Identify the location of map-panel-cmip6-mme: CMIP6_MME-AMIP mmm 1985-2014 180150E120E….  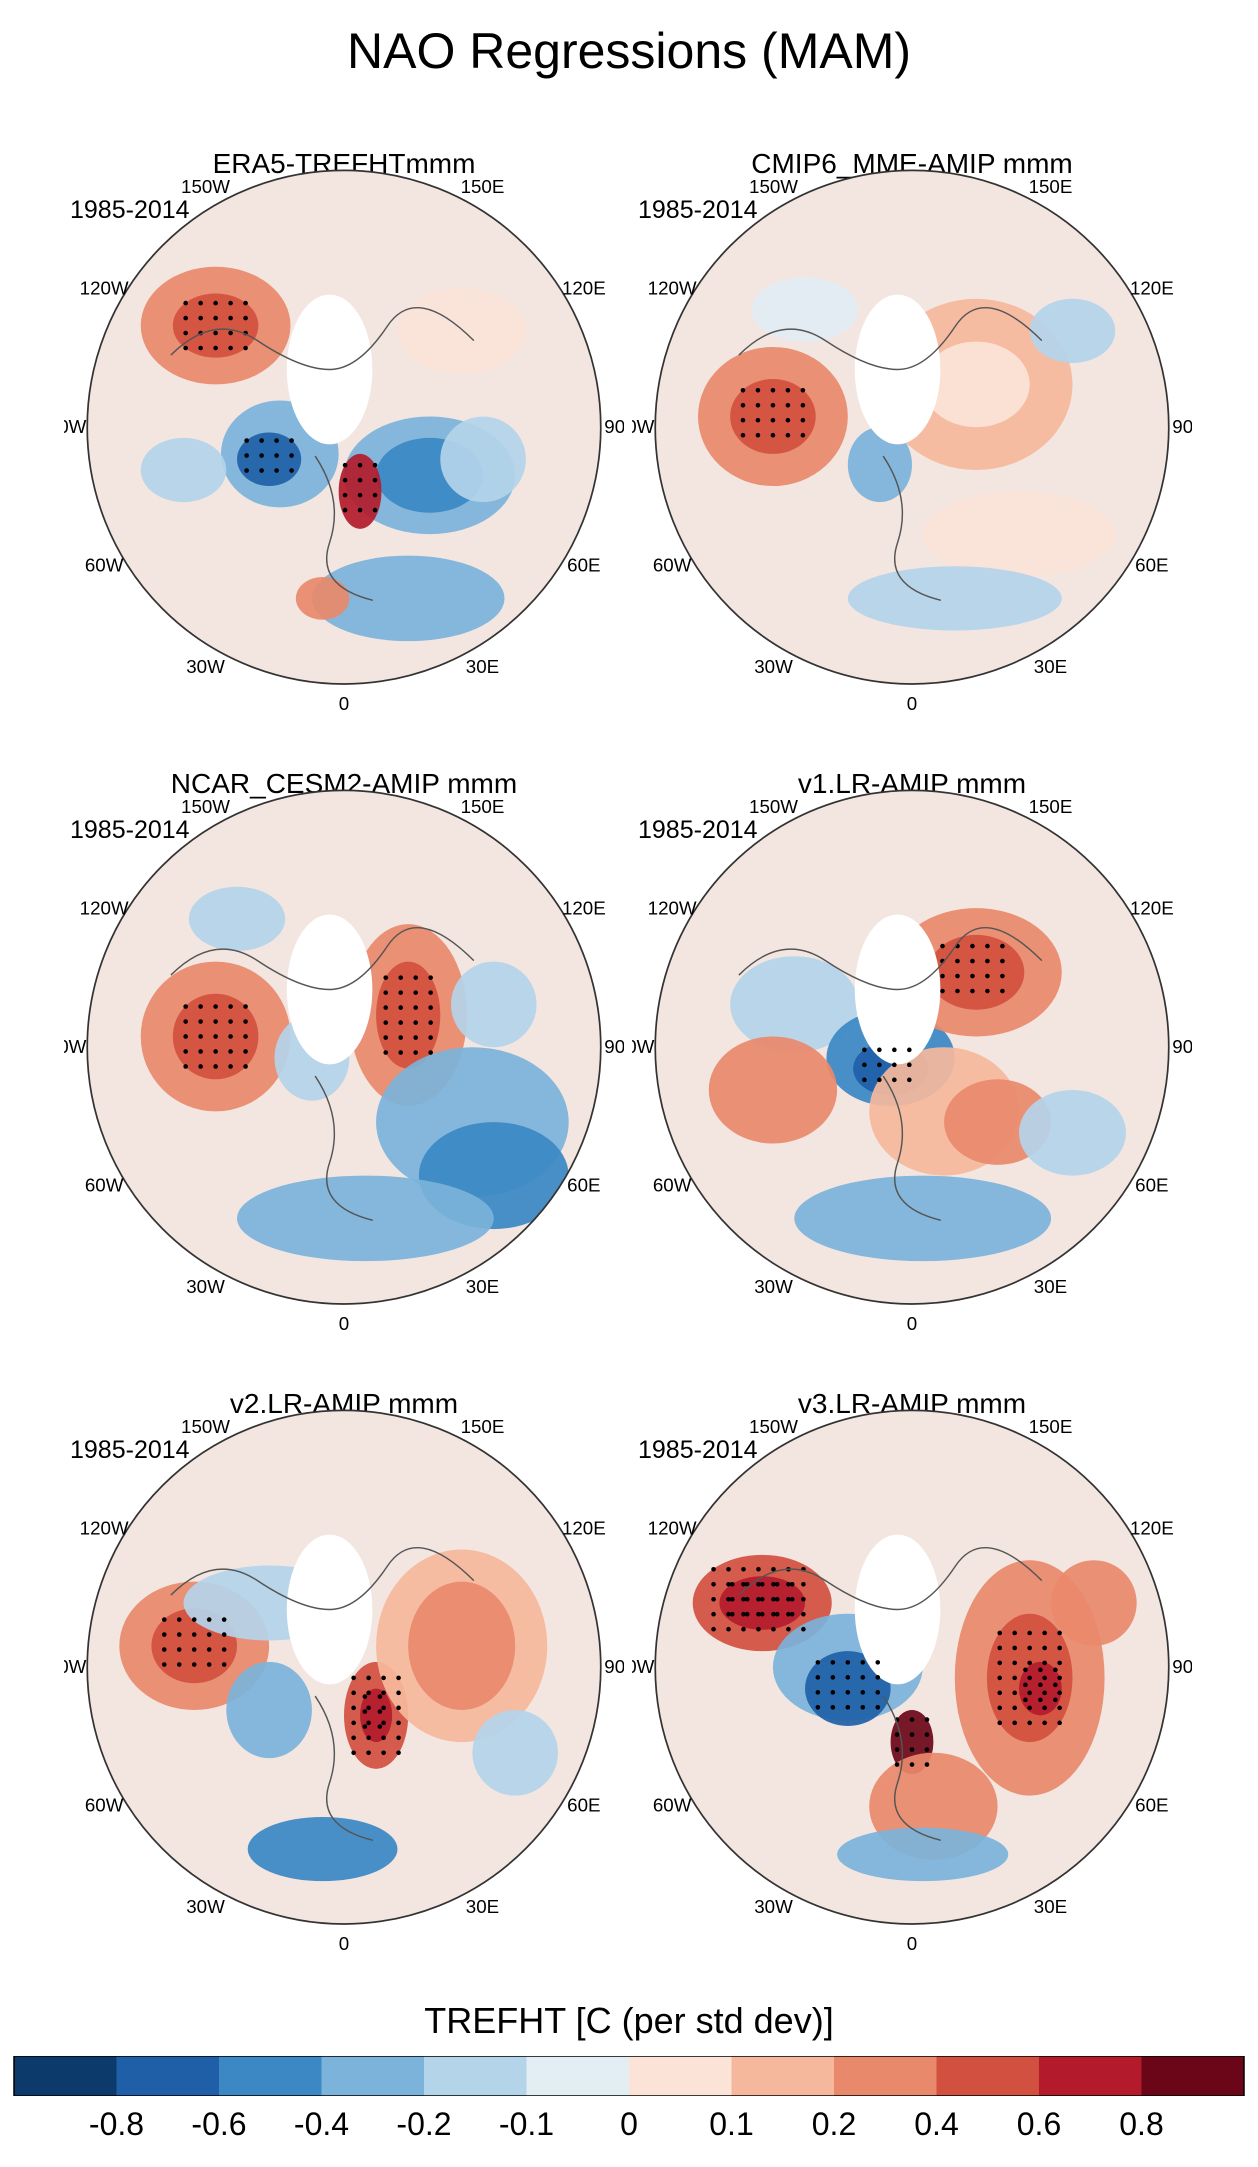
(912, 448).